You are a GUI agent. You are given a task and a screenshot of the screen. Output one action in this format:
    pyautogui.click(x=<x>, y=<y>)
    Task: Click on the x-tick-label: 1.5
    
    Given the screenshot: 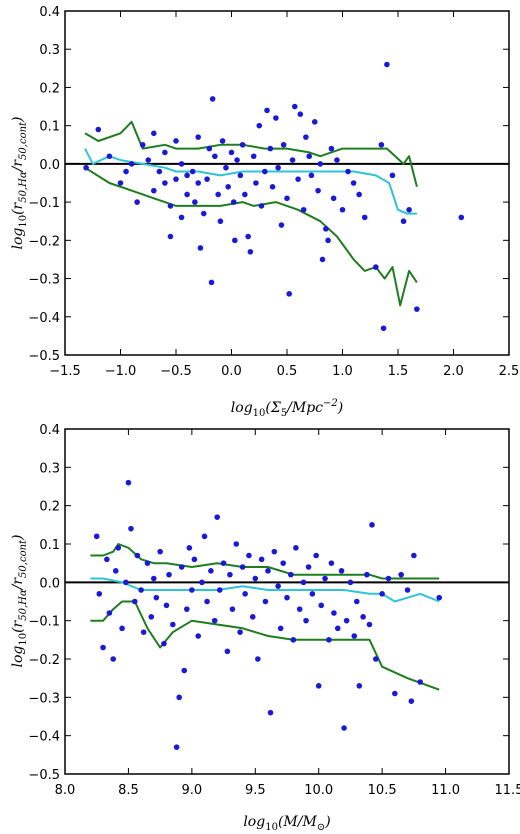 What is the action you would take?
    pyautogui.click(x=398, y=371)
    